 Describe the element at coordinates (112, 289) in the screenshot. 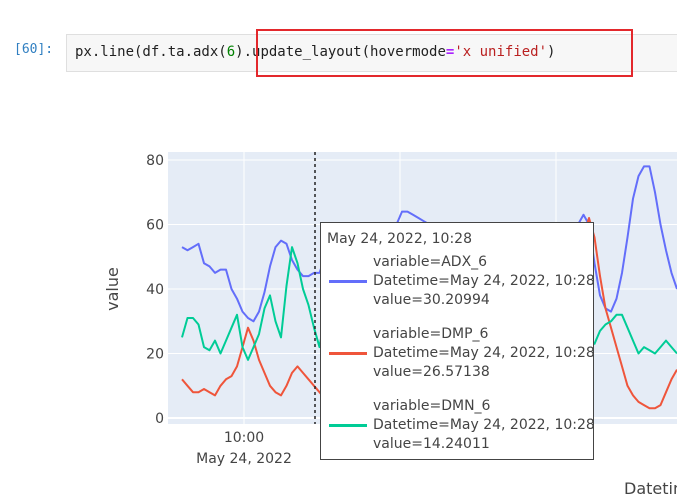

I see `y-axis-title: value` at that location.